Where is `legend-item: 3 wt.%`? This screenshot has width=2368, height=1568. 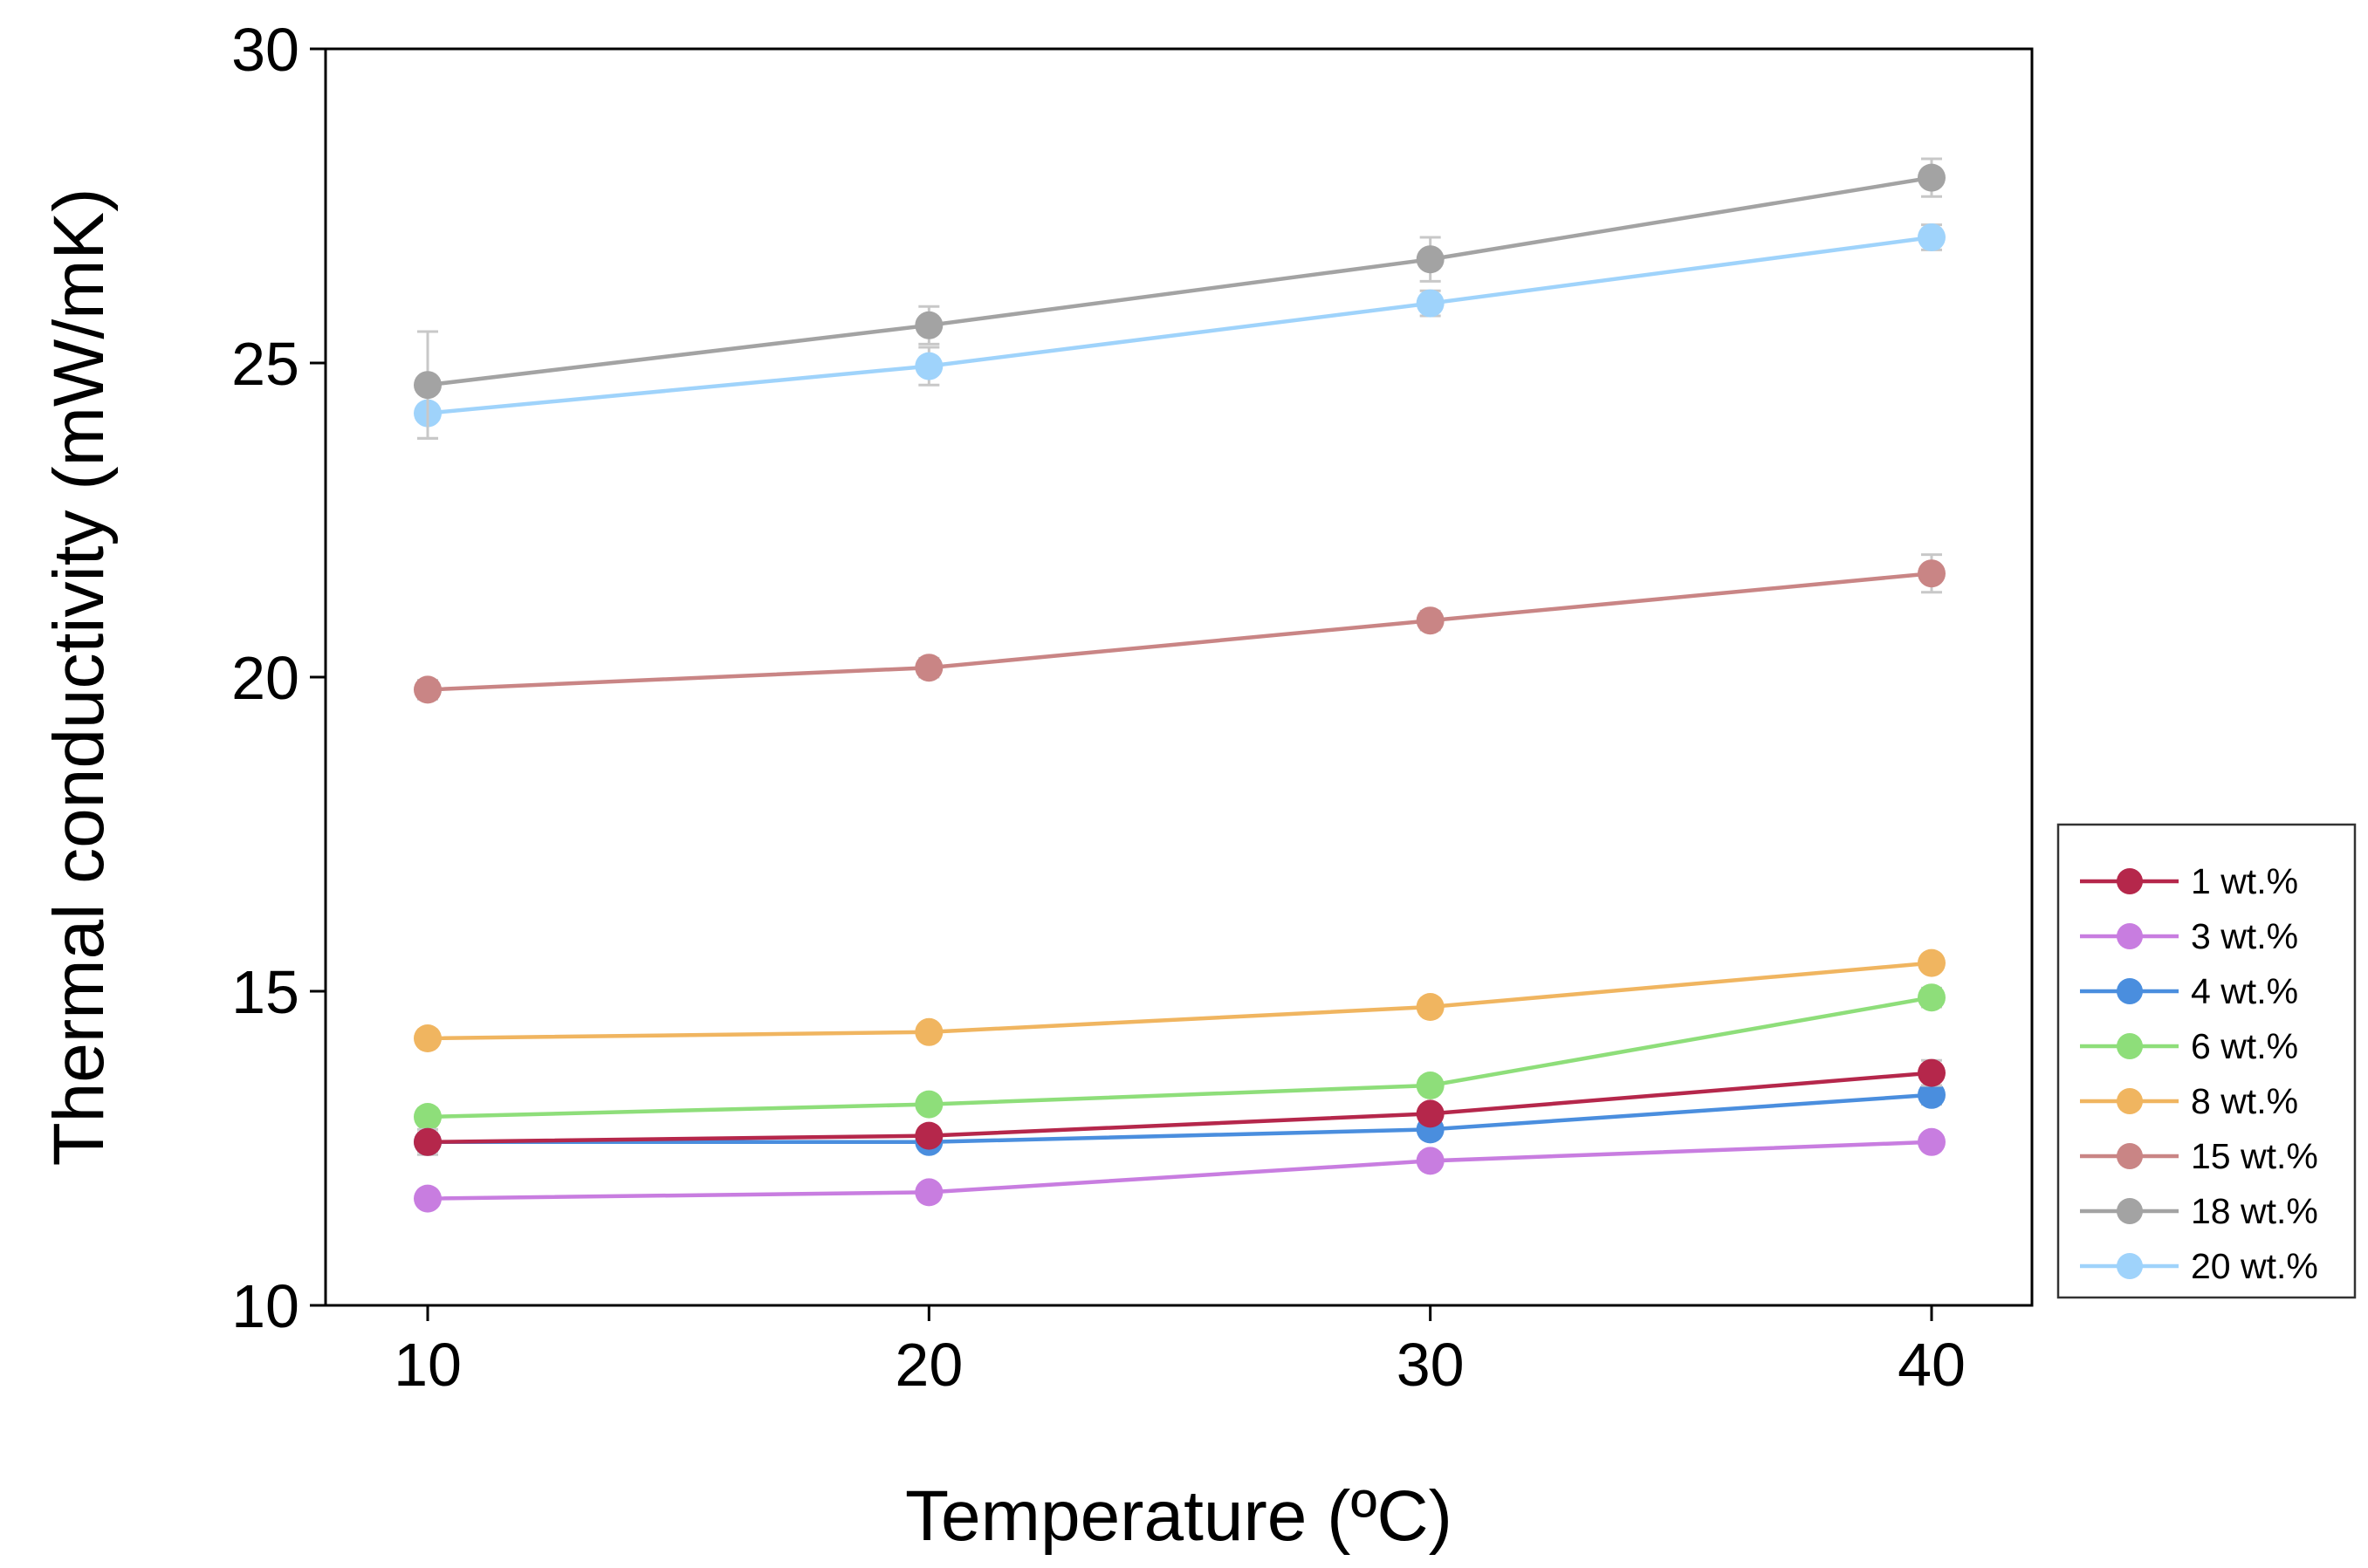
legend-item: 3 wt.% is located at coordinates (2189, 936).